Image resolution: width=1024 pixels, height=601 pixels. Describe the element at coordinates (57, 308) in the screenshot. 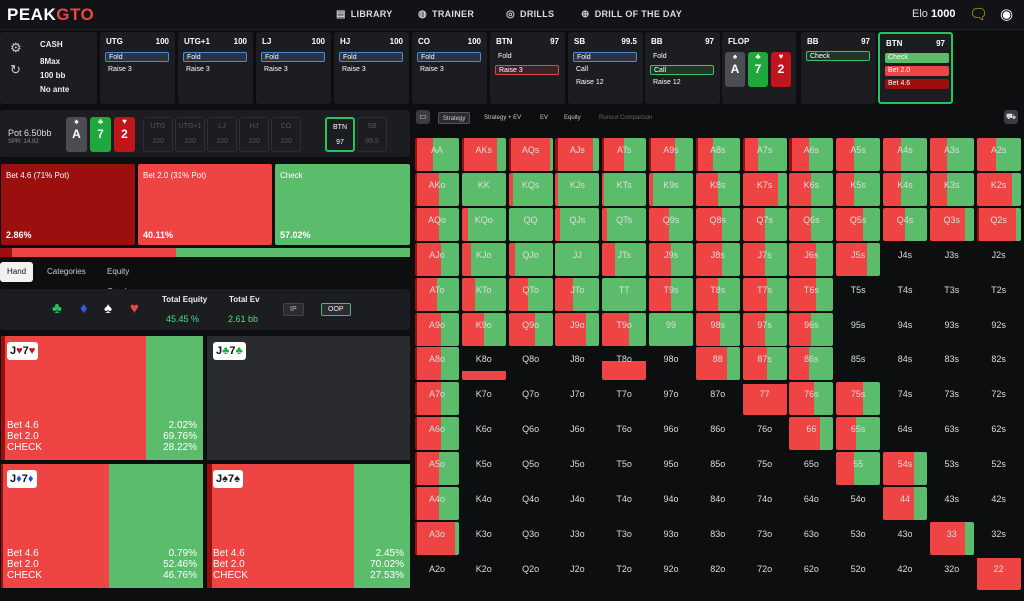

I see `club-filter-icon: ♣` at that location.